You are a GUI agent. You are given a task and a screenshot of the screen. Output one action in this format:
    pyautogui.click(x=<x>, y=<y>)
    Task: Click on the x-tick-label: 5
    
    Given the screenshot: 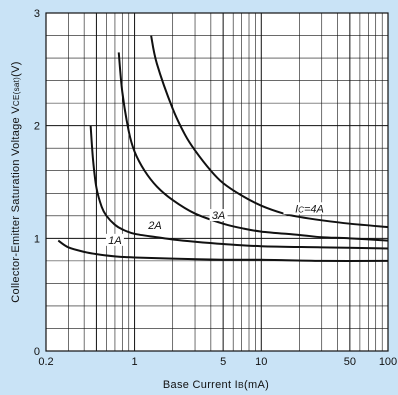 What is the action you would take?
    pyautogui.click(x=223, y=362)
    